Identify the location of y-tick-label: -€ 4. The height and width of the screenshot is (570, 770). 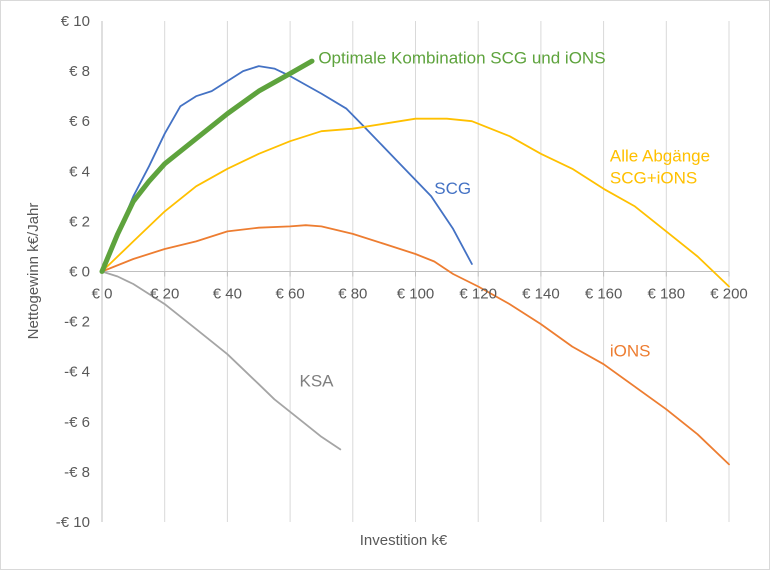
(77, 372).